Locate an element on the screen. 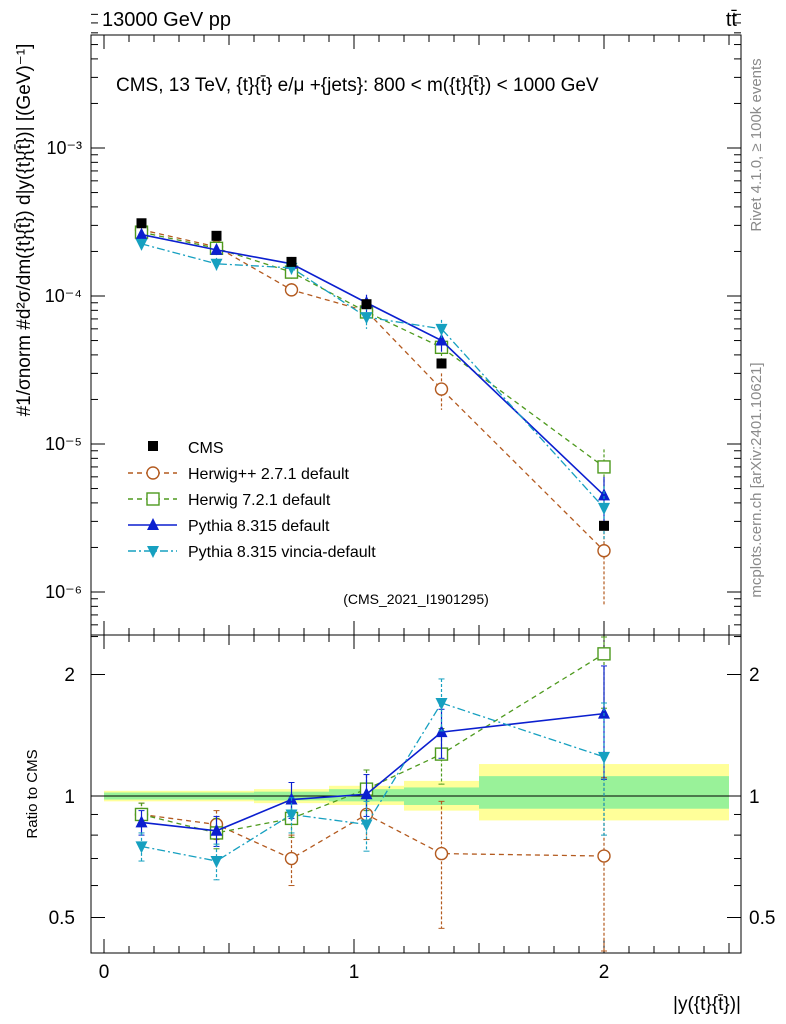  y-tick-label-1e-5: 10⁻⁵ is located at coordinates (63, 444).